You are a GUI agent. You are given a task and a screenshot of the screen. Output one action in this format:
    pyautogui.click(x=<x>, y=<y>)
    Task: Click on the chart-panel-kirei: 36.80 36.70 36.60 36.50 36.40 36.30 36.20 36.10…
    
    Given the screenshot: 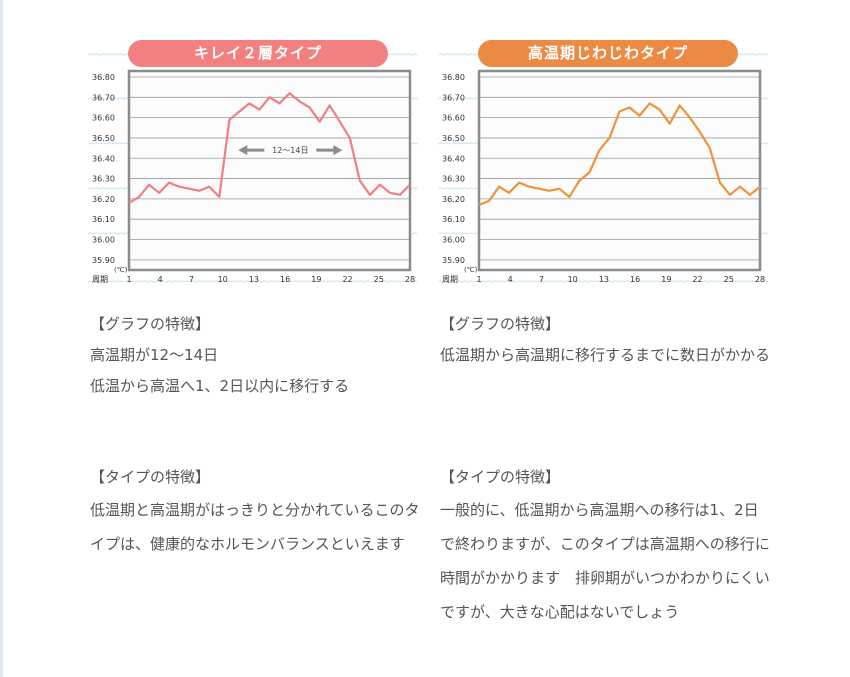 What is the action you would take?
    pyautogui.click(x=253, y=162)
    